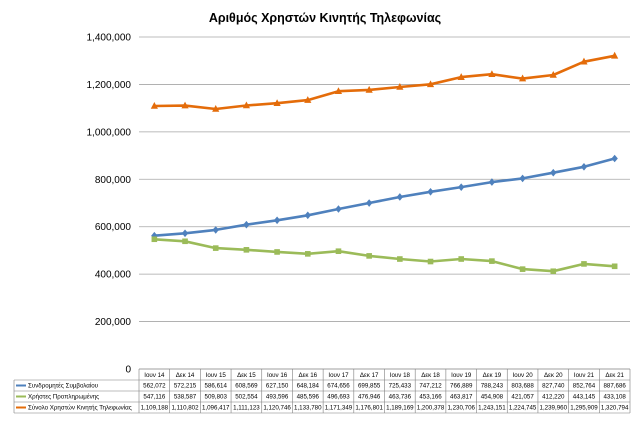 The height and width of the screenshot is (421, 640). Describe the element at coordinates (369, 386) in the screenshot. I see `table-cell: 699,855` at that location.